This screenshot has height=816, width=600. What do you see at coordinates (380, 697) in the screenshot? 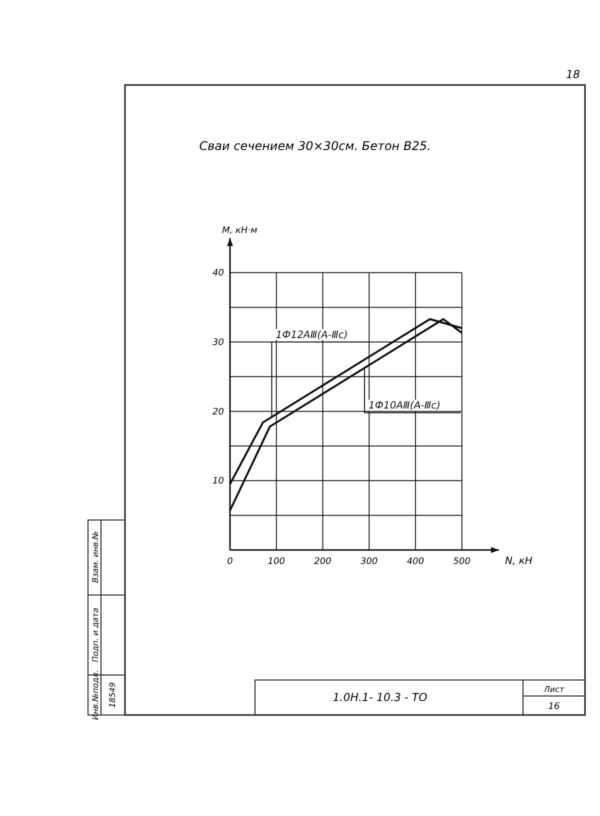
I see `text: 1.0Н.1- 10.3 - ТО` at bounding box center [380, 697].